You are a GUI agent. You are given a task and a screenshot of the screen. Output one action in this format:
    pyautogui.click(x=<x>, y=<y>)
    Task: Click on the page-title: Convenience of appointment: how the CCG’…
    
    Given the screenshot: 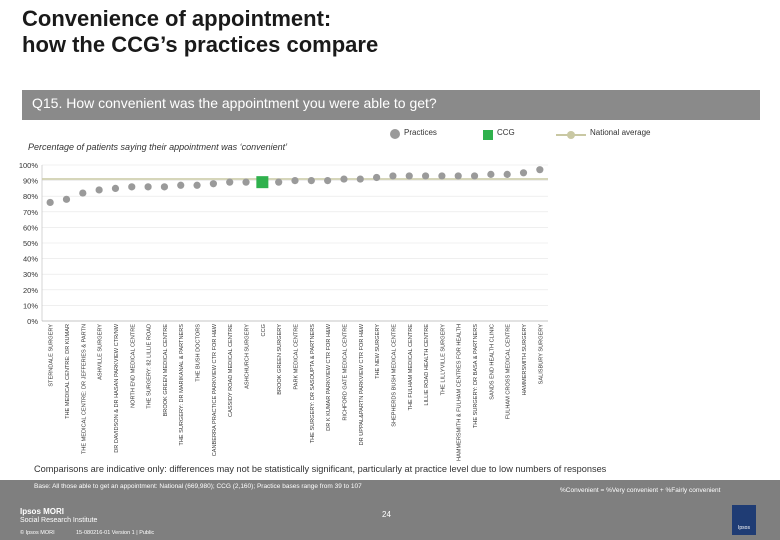 What is the action you would take?
    pyautogui.click(x=302, y=32)
    